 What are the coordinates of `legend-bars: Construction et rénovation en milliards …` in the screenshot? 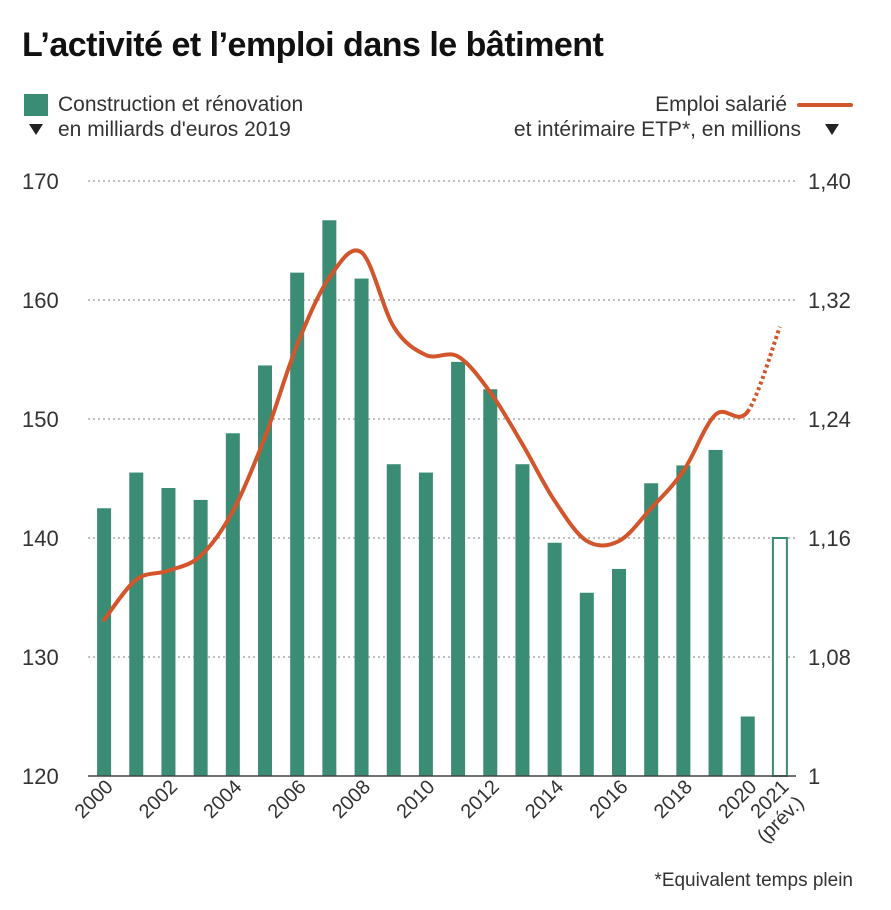 It's located at (163, 117).